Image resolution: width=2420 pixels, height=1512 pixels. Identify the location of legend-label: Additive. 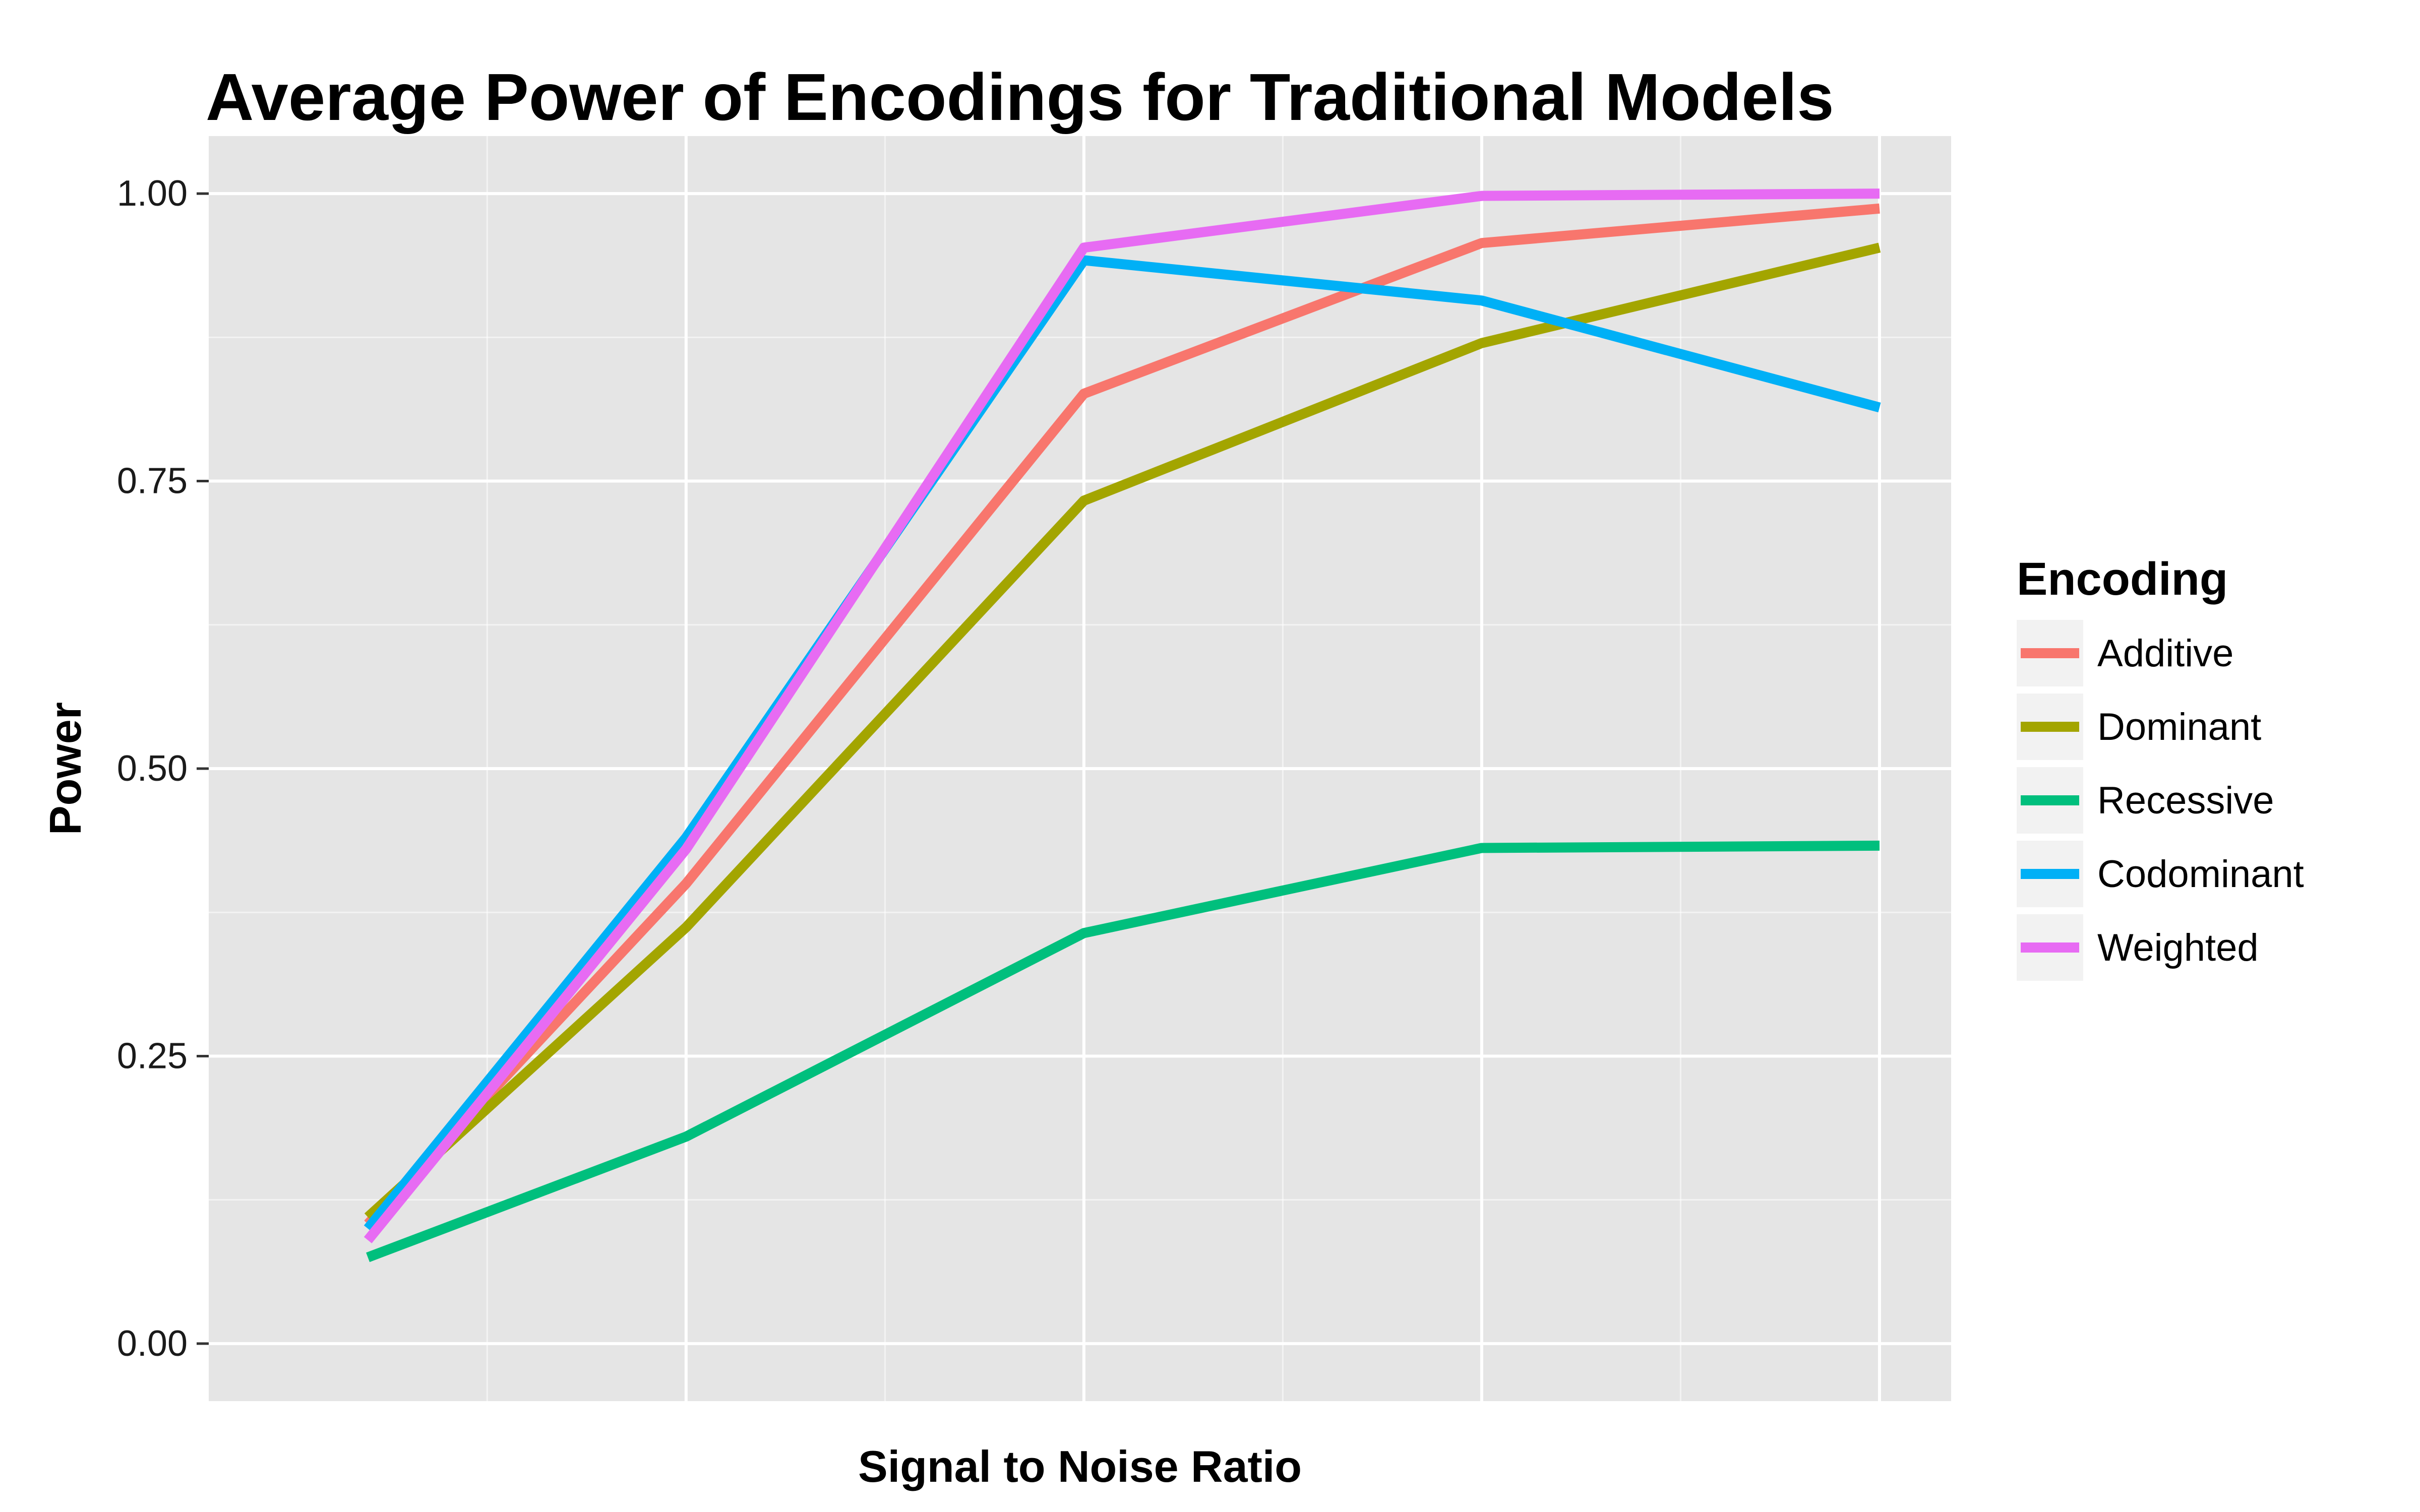
(2165, 653).